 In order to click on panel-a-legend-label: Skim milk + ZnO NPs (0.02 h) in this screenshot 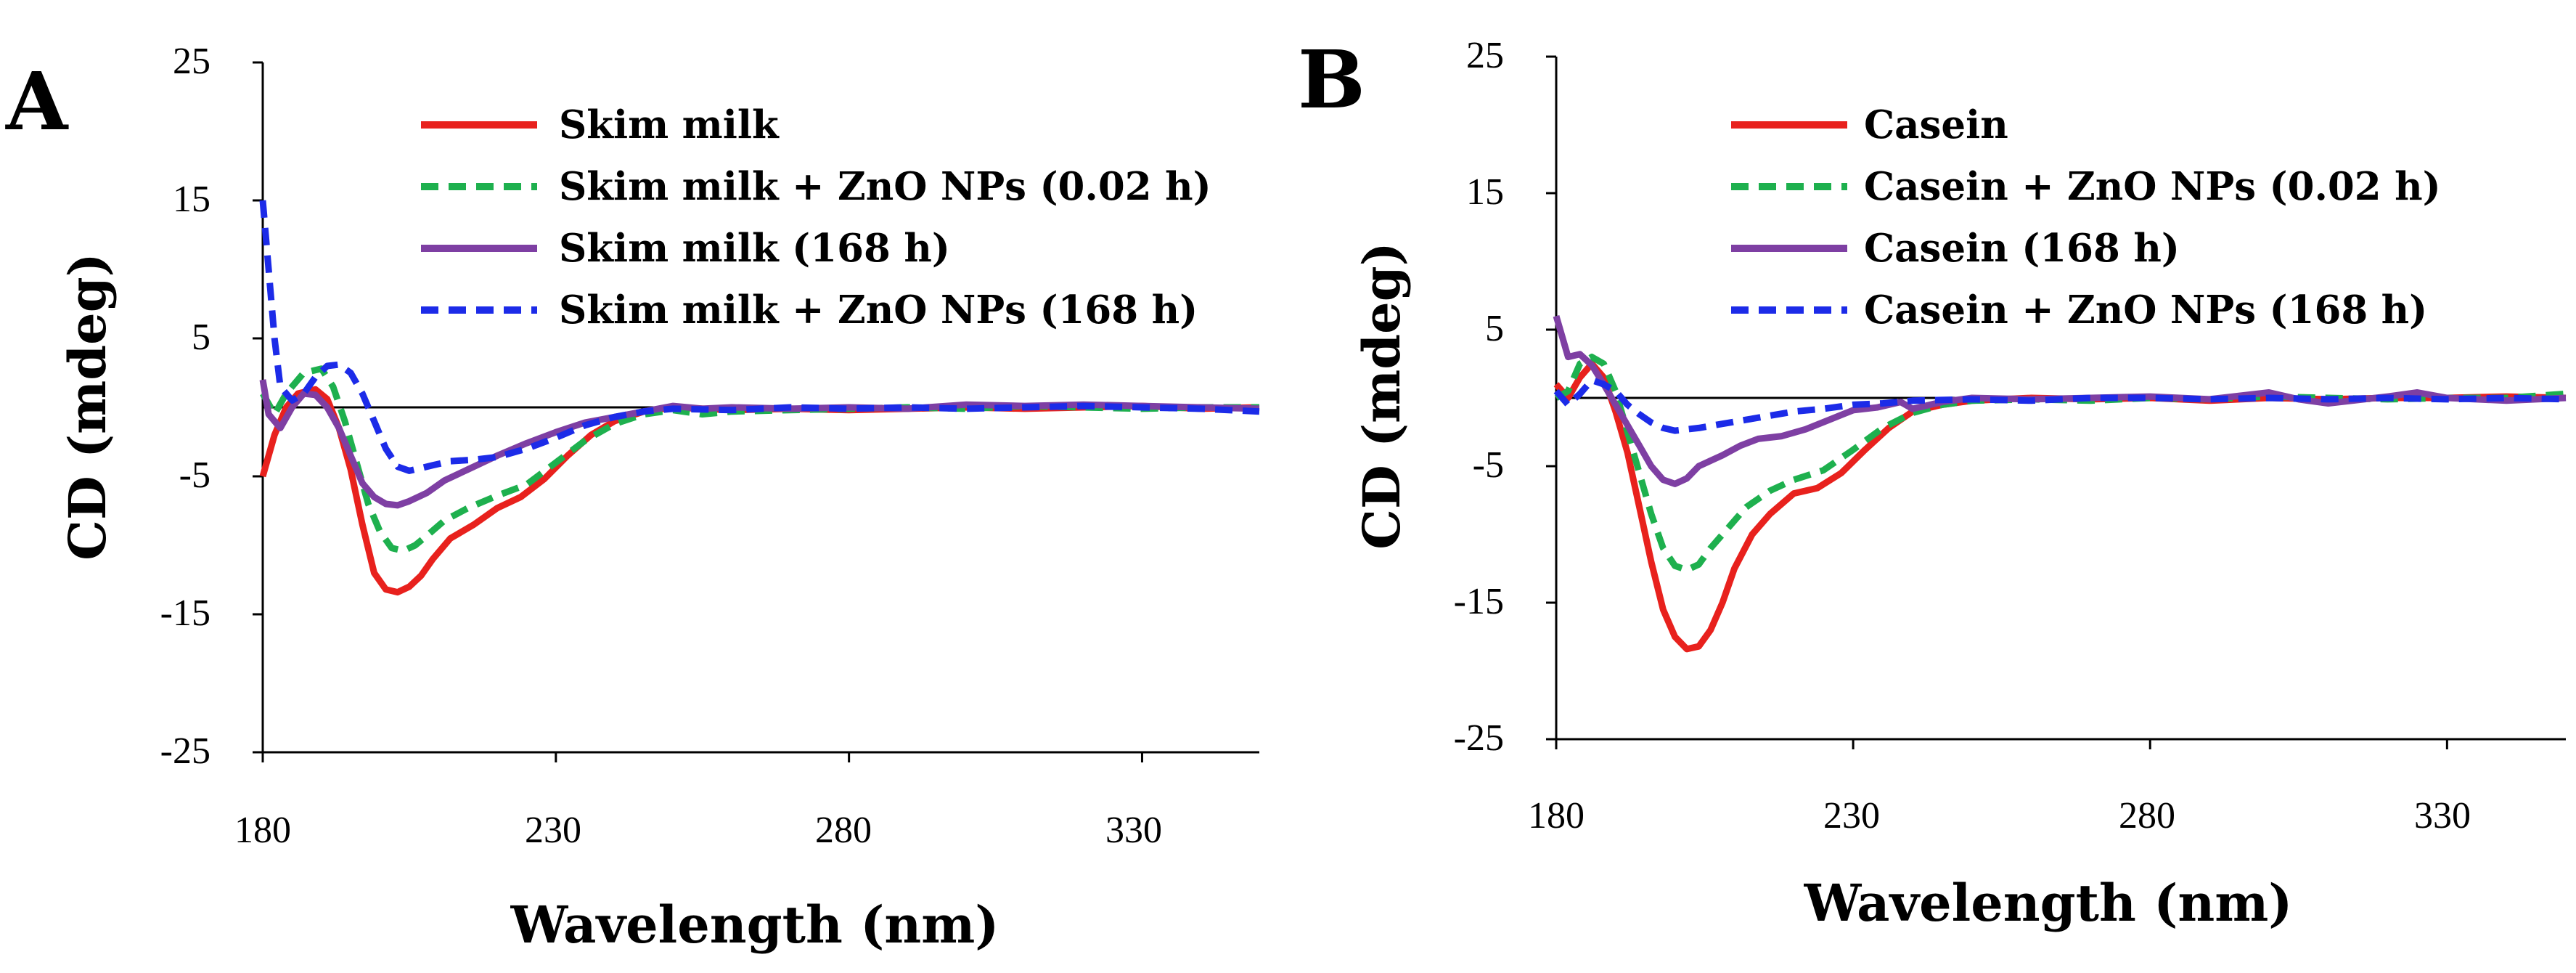, I will do `click(885, 186)`.